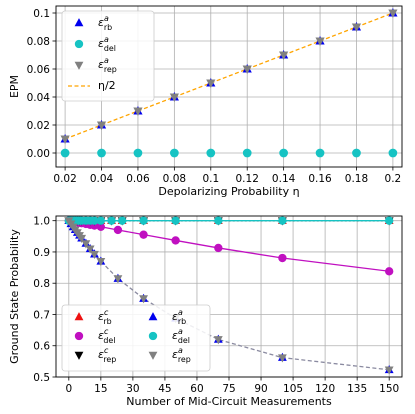 The image size is (415, 414). I want to click on y-tick-label: 0.02, so click(38, 126).